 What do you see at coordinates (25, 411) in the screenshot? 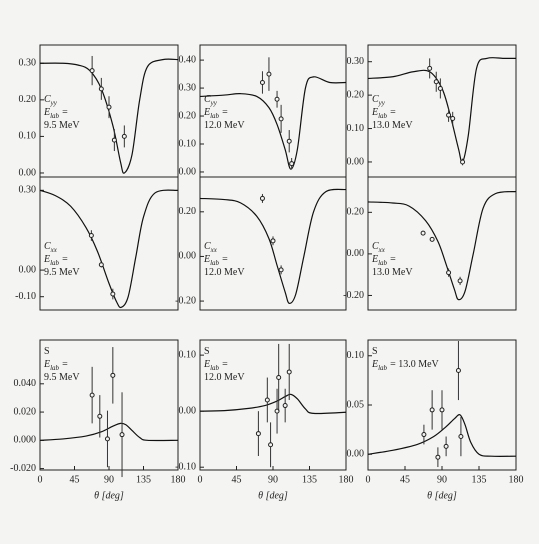
I see `y-tick-label: 0.020` at bounding box center [25, 411].